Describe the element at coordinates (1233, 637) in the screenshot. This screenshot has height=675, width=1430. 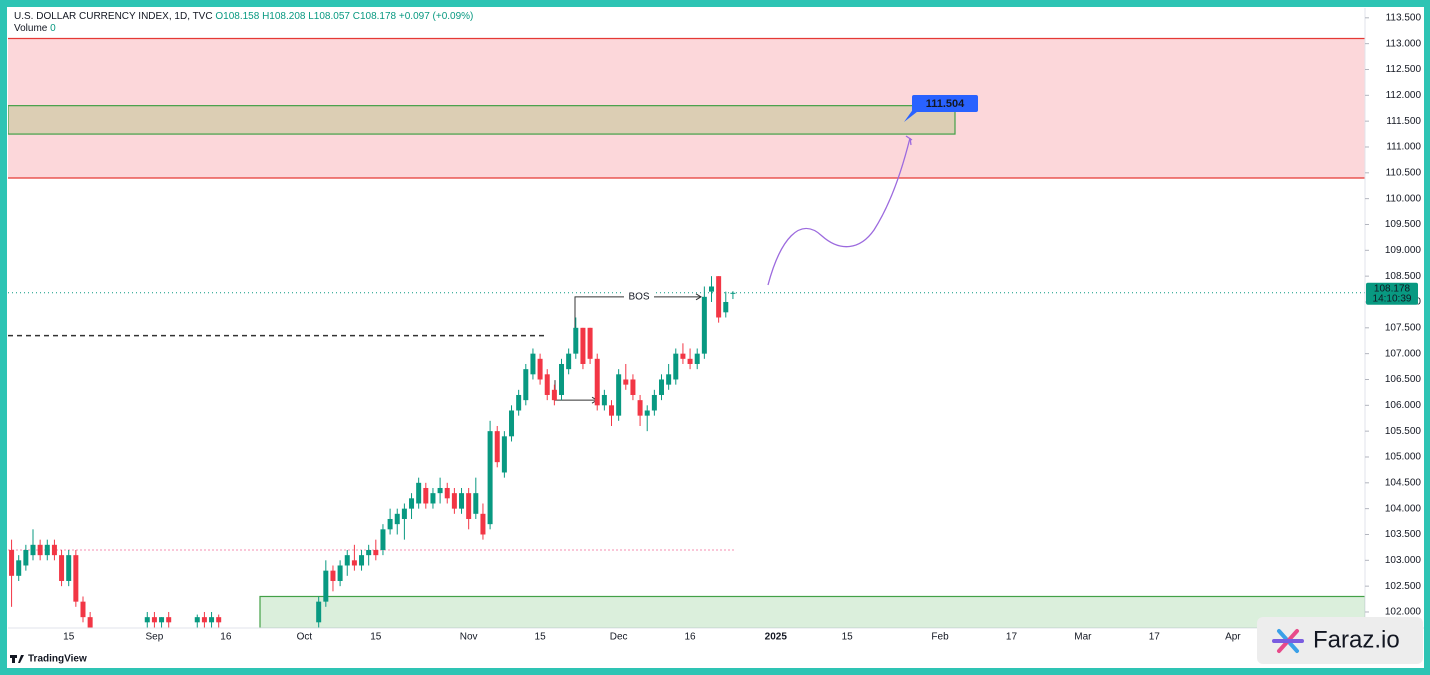
I see `x-tick-label: Apr` at that location.